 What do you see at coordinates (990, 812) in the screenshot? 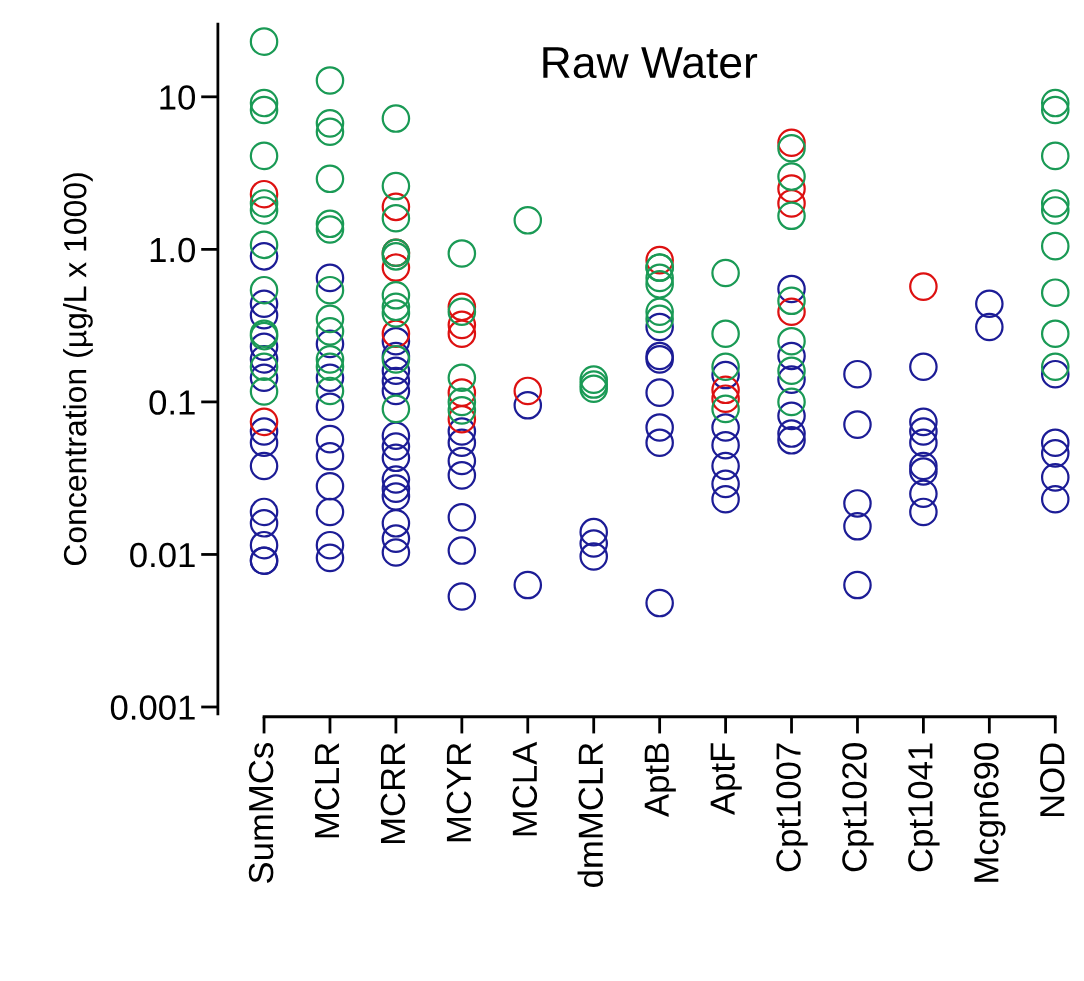
I see `x-tick-label: Mcgn690` at bounding box center [990, 812].